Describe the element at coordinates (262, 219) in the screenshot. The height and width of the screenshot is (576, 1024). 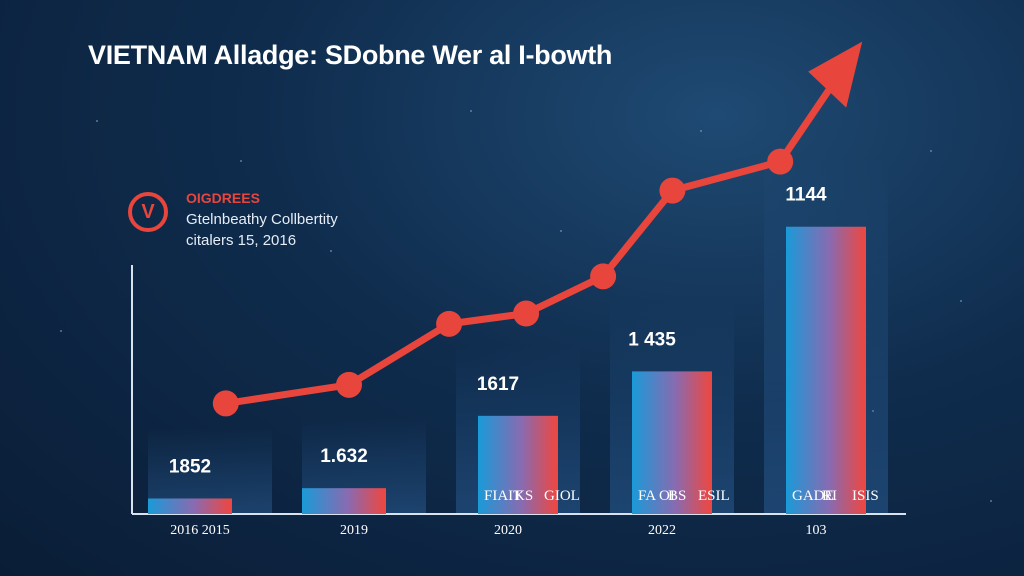
I see `brand-subtitle: Gtelnbeathy Collbertity` at that location.